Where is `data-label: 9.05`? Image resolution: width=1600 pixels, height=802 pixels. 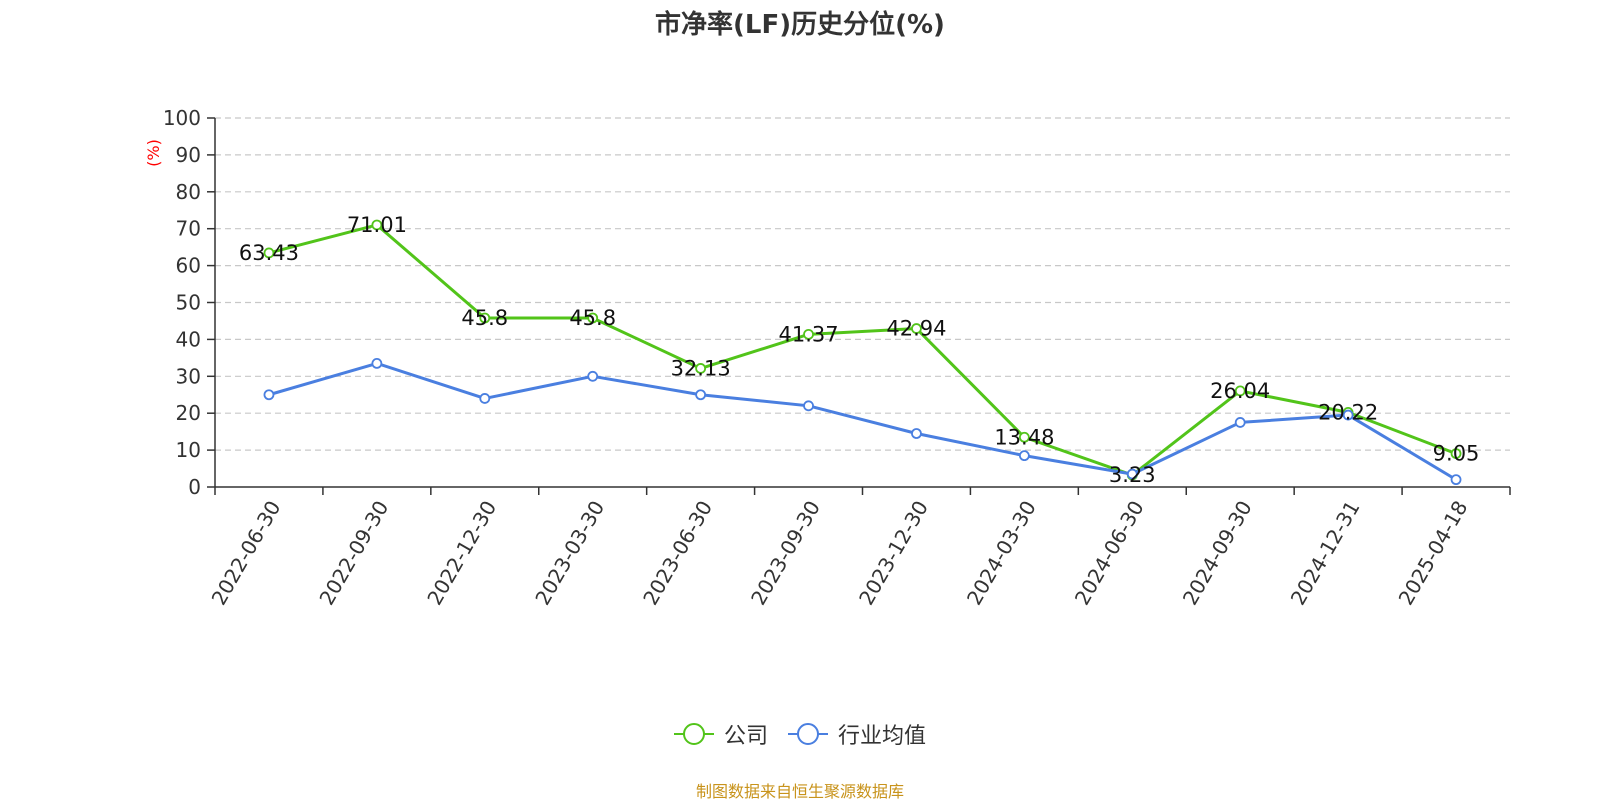
data-label: 9.05 is located at coordinates (1456, 454).